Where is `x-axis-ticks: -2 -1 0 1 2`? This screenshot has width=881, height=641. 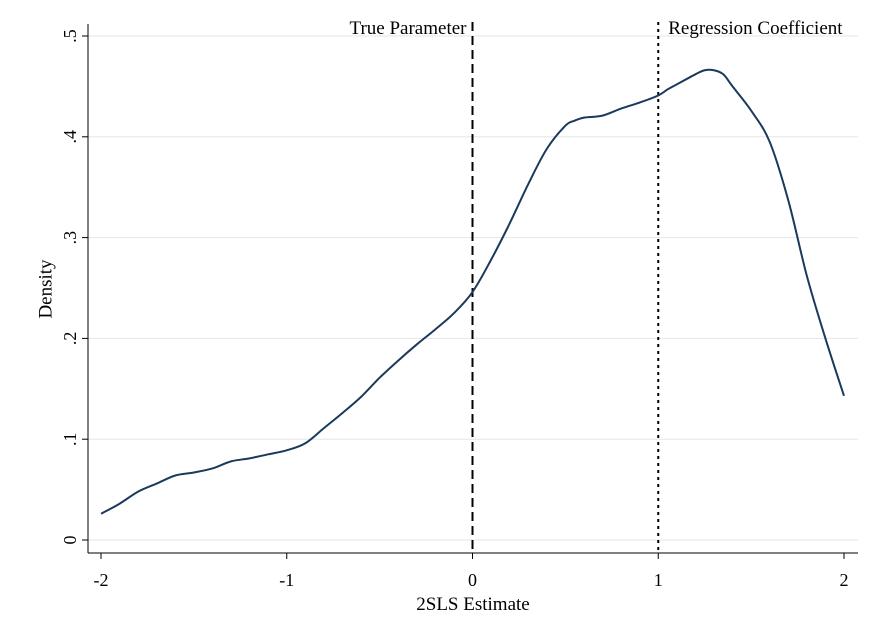
x-axis-ticks: -2 -1 0 1 2 is located at coordinates (471, 571).